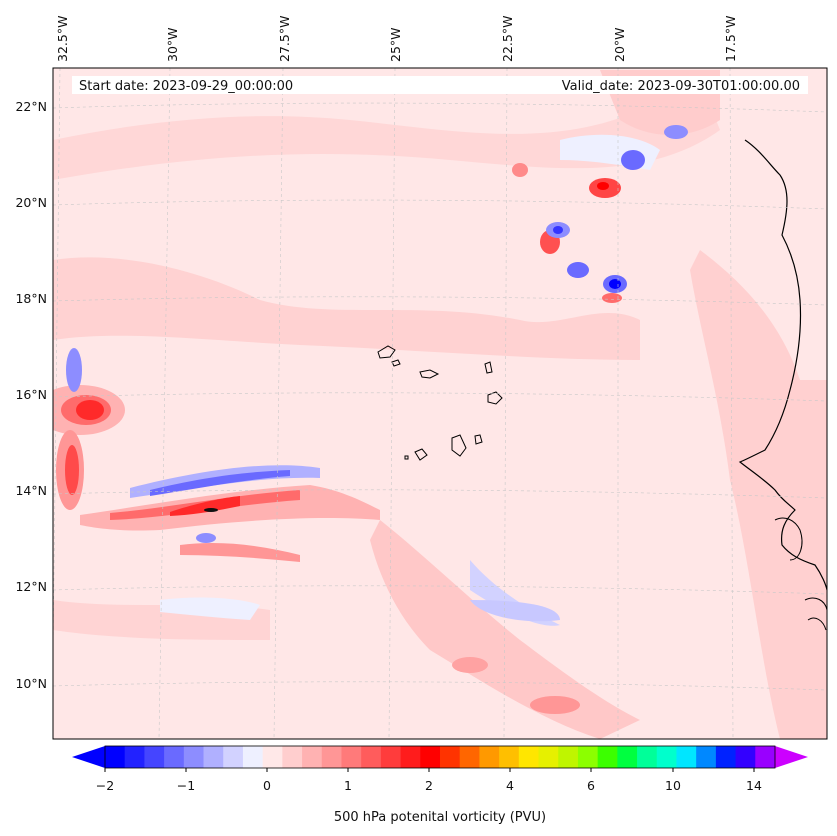 This screenshot has width=837, height=836. I want to click on lon-label-30: 30°W, so click(172, 44).